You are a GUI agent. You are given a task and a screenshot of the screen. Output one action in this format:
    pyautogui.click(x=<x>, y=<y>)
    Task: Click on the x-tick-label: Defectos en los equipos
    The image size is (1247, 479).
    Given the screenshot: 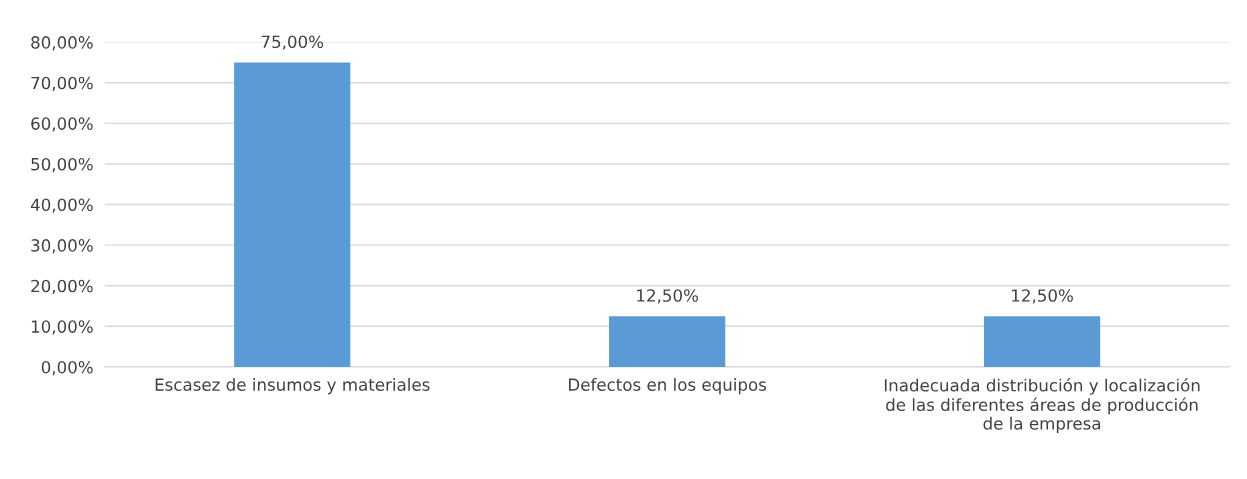 What is the action you would take?
    pyautogui.click(x=668, y=386)
    